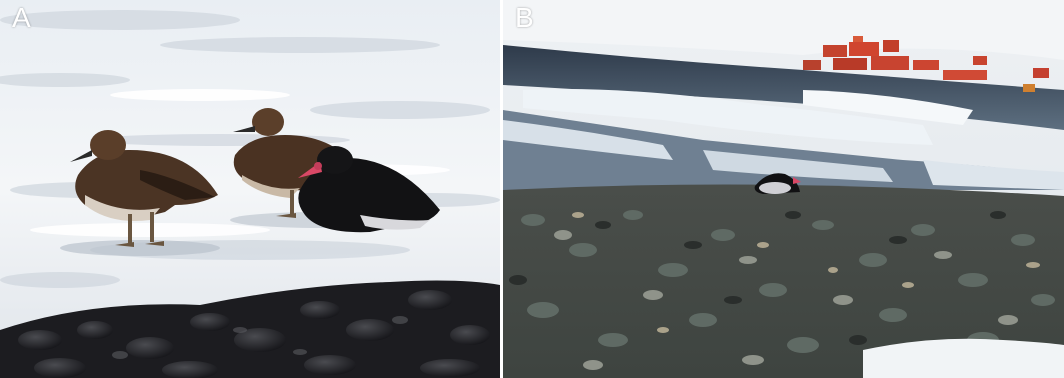 This screenshot has width=1064, height=378. Describe the element at coordinates (21, 17) in the screenshot. I see `panel-label-a: A` at that location.